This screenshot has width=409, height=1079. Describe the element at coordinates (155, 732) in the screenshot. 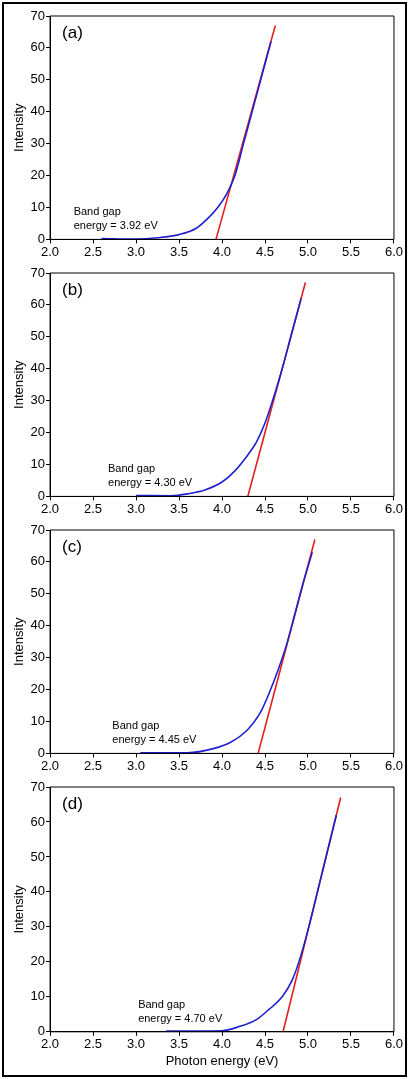

I see `annotation: Band gap energy = 4.45 eV` at that location.